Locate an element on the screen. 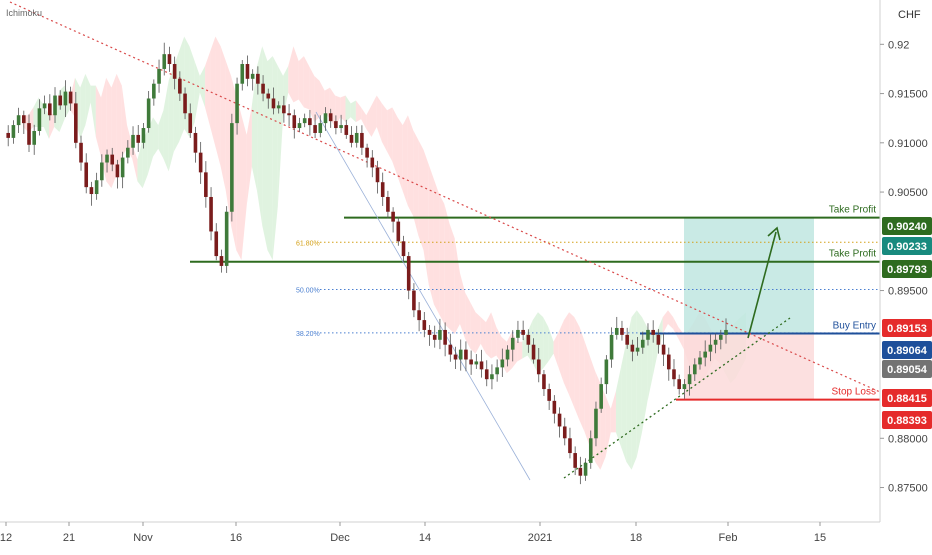 This screenshot has width=932, height=555. arrow-head-icon is located at coordinates (774, 233).